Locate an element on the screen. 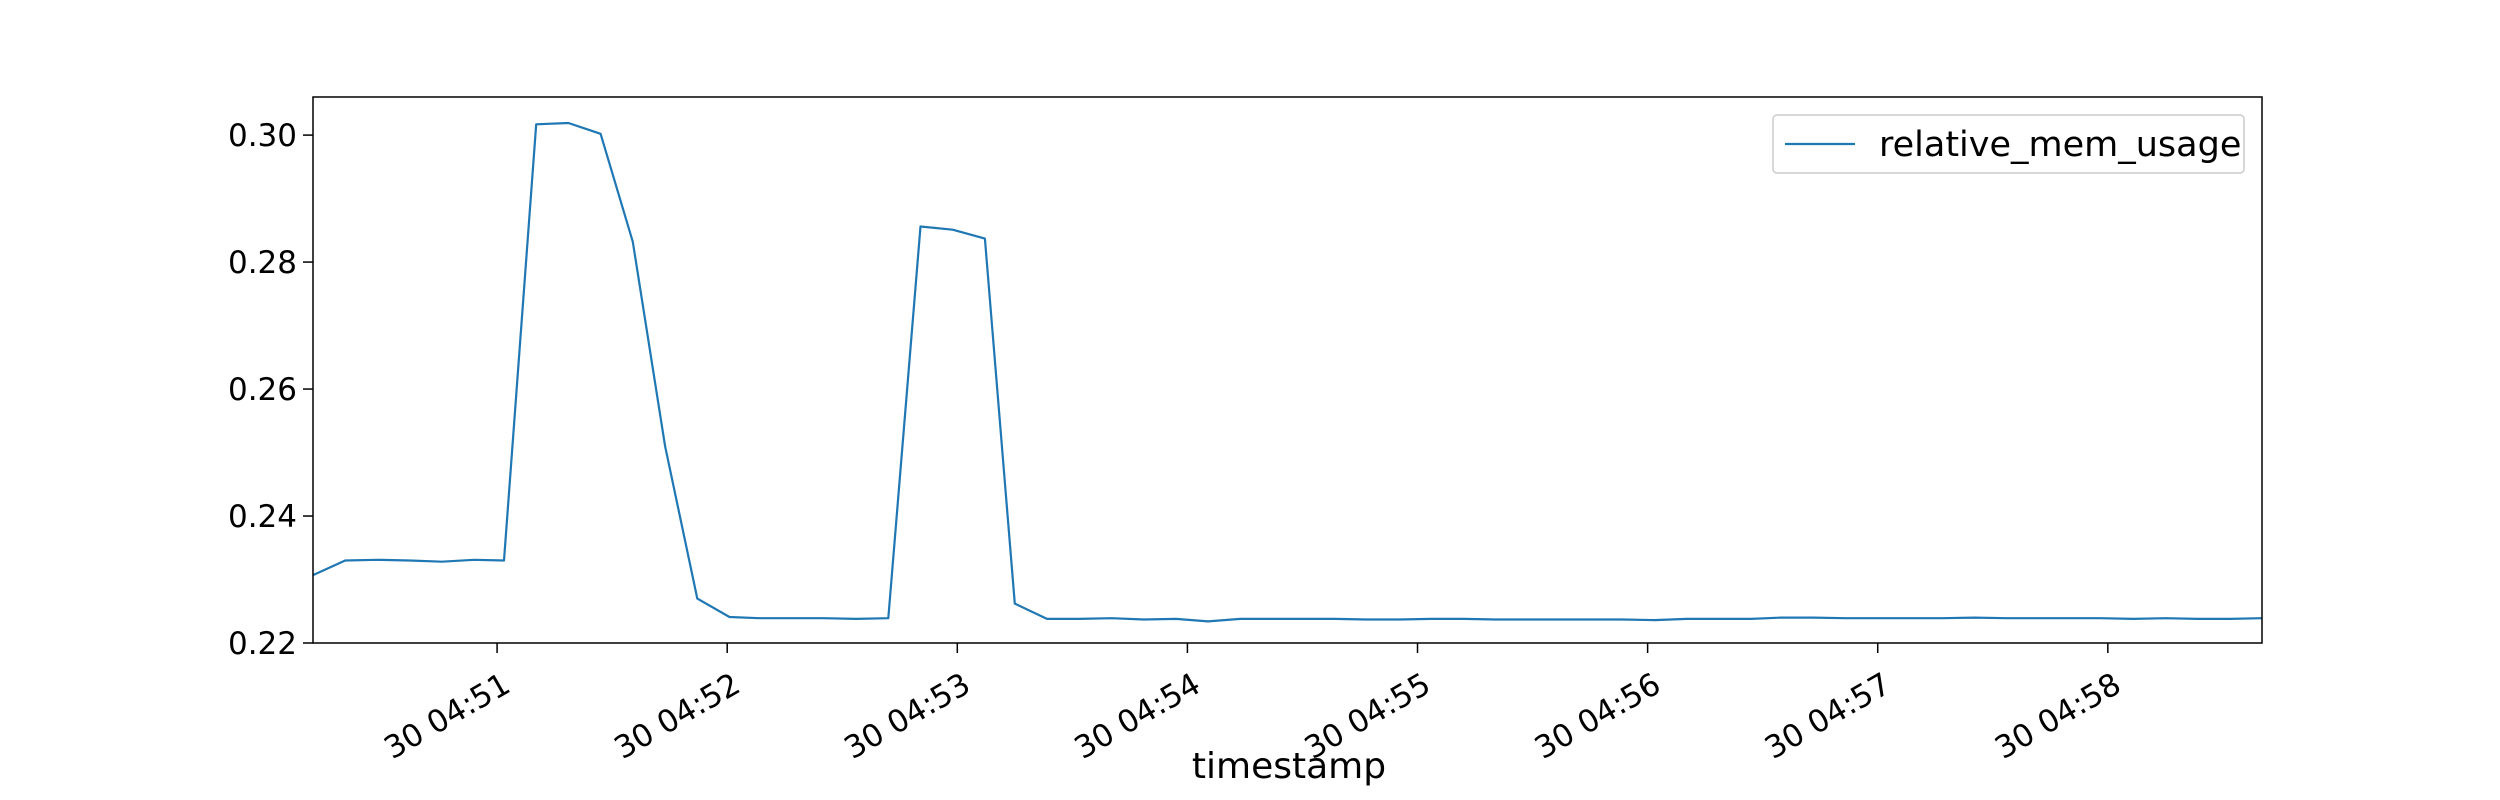 The height and width of the screenshot is (800, 2500). legend: relative_mem_usage is located at coordinates (2008, 144).